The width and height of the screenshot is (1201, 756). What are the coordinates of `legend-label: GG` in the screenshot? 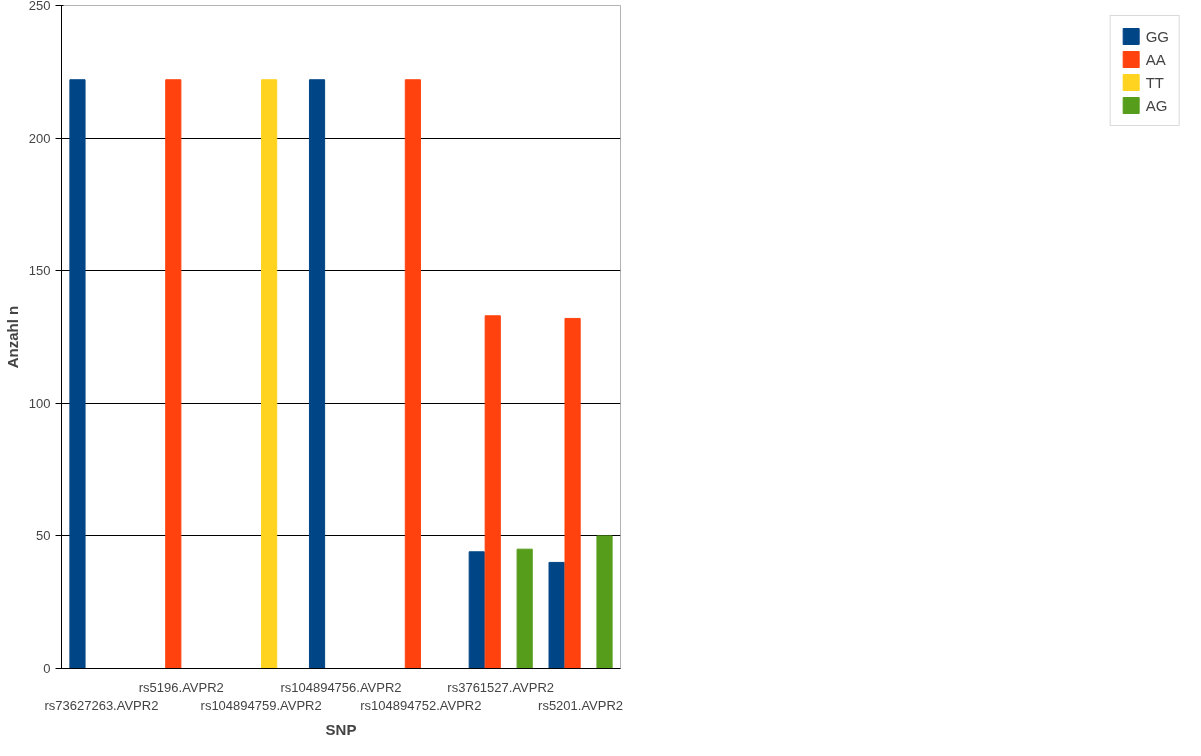 It's located at (1157, 36).